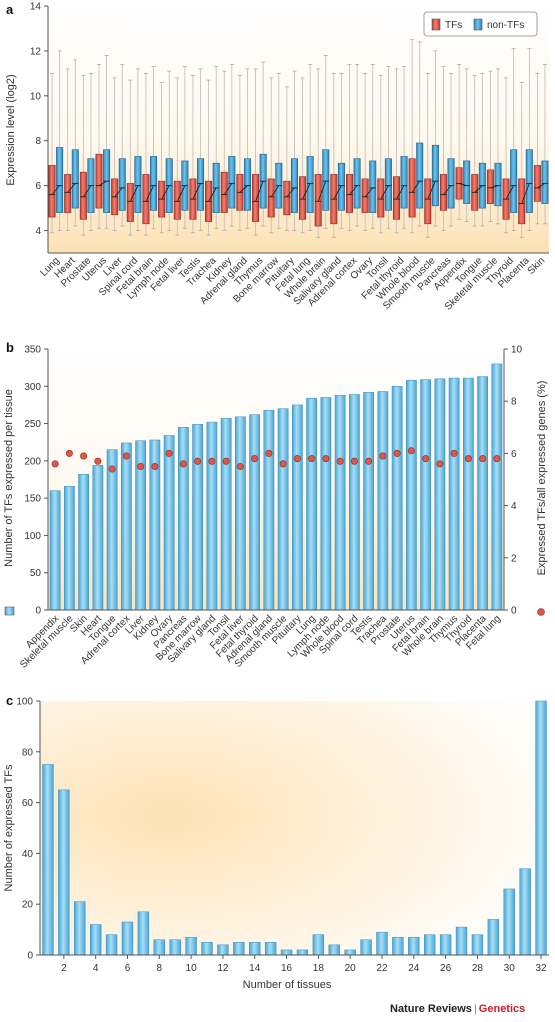 This screenshot has width=555, height=1022. Describe the element at coordinates (454, 453) in the screenshot. I see `dot-thymus` at that location.